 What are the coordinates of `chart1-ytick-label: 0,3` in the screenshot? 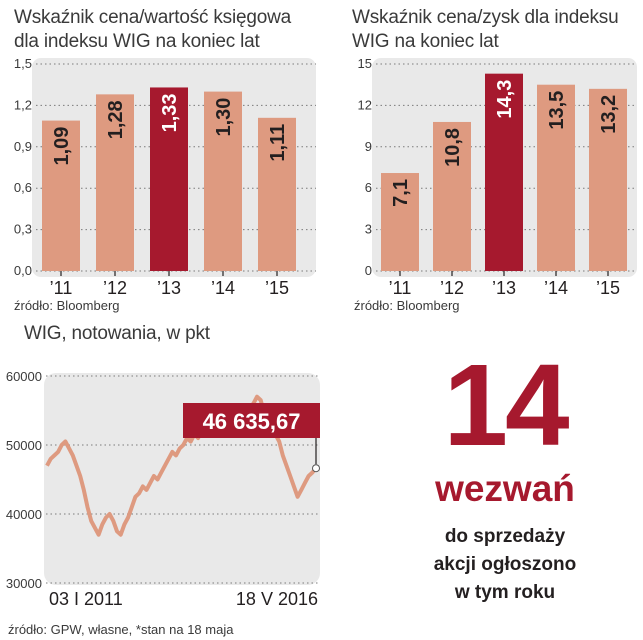 It's located at (23, 229).